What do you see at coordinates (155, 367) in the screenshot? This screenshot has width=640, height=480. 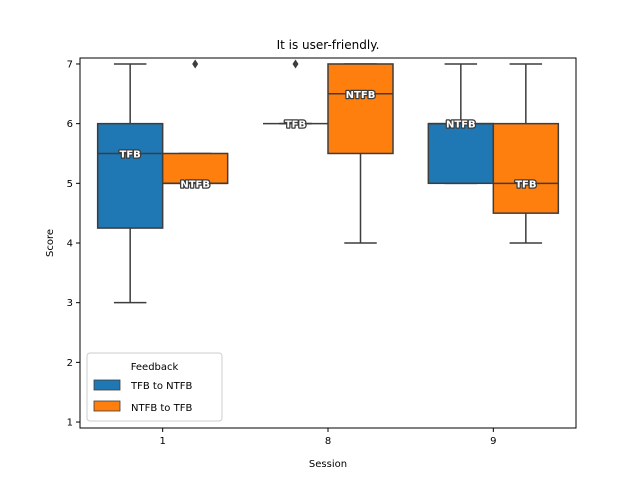 I see `legend-title: Feedback` at bounding box center [155, 367].